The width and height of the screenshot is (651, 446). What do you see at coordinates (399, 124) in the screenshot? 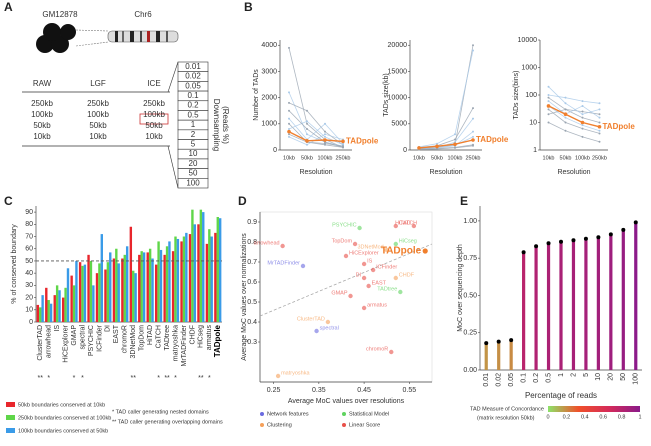
I see `y-tick-label: 5000` at bounding box center [399, 124].